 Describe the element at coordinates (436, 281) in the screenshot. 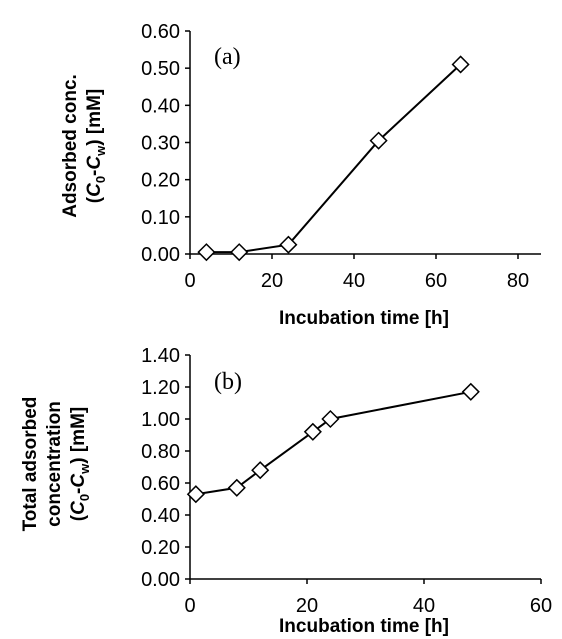

I see `chart-a-xtick-label: 60` at that location.